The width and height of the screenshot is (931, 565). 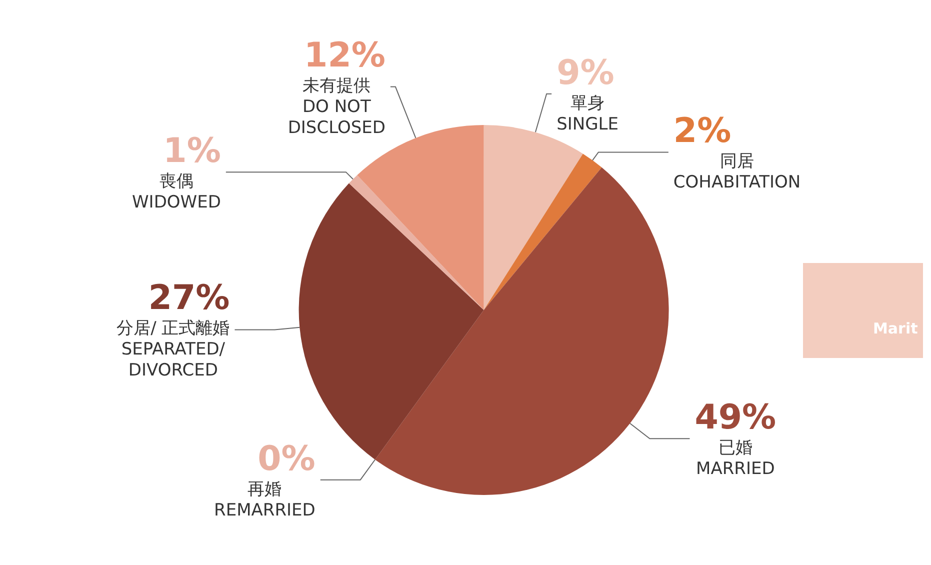 I want to click on slice-label: 喪偶 WIDOWED, so click(x=176, y=192).